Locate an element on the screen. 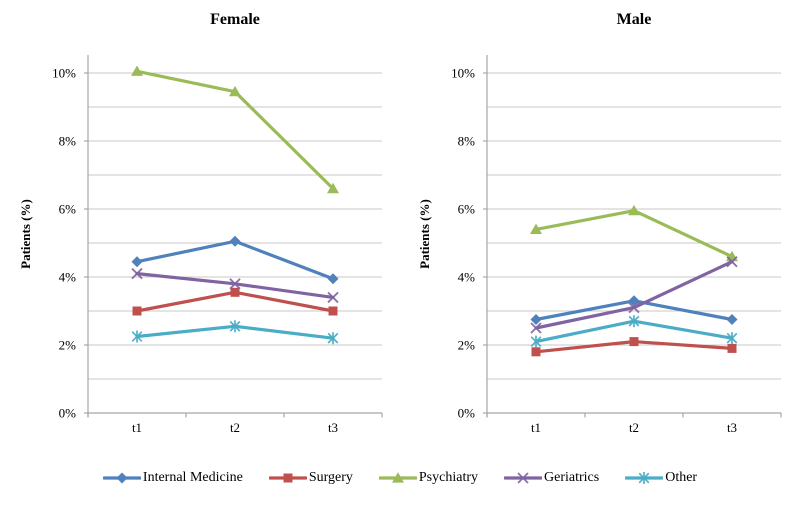 The height and width of the screenshot is (506, 800). legend-label: Surgery is located at coordinates (330, 477).